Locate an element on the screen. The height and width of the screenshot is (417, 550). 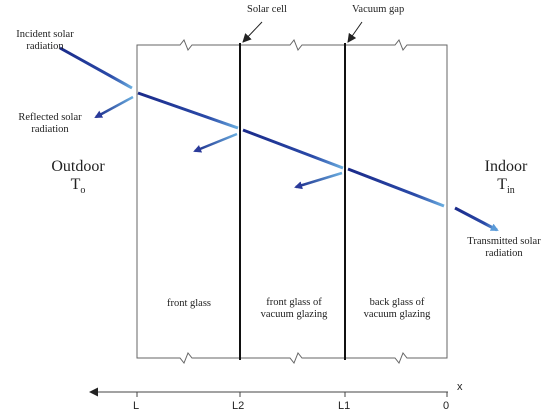
axis-name-x: x is located at coordinates (460, 387).